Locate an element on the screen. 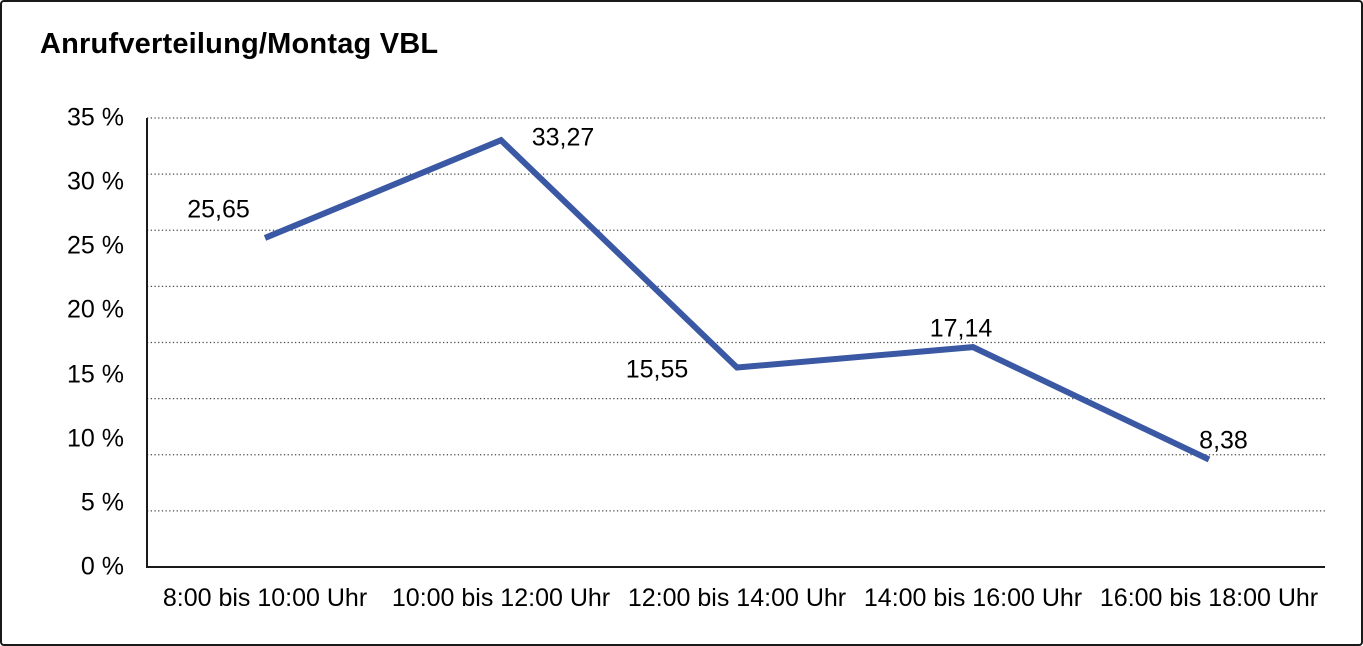 The height and width of the screenshot is (646, 1363). y-axis-tick-label: 20 % is located at coordinates (95, 309).